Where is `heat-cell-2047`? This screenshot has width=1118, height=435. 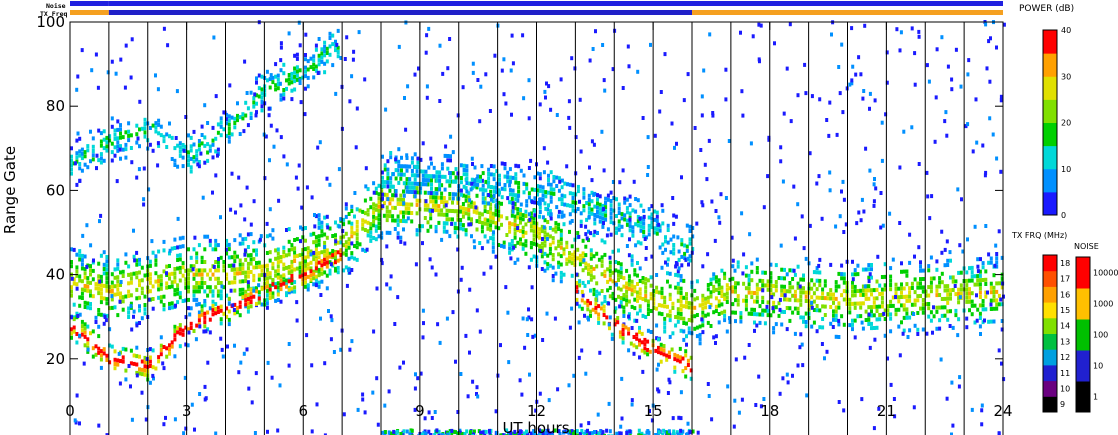 heat-cell-2047 is located at coordinates (929, 308).